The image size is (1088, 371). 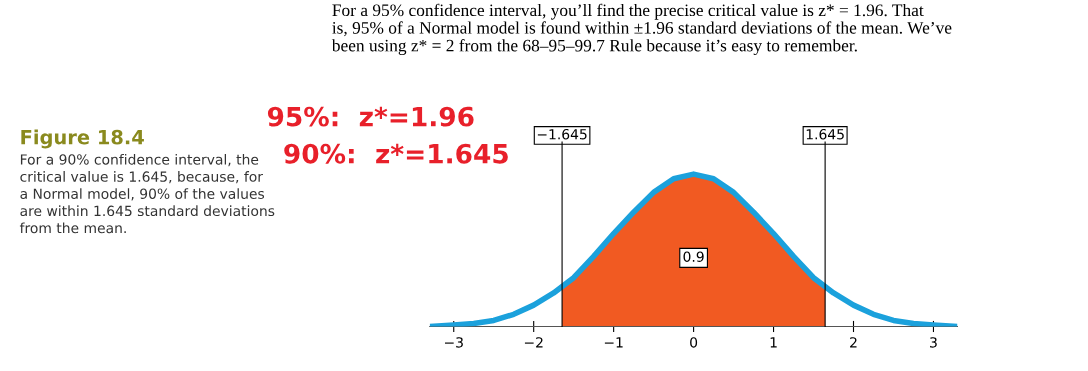 I want to click on x-tick-label: 3, so click(x=933, y=342).